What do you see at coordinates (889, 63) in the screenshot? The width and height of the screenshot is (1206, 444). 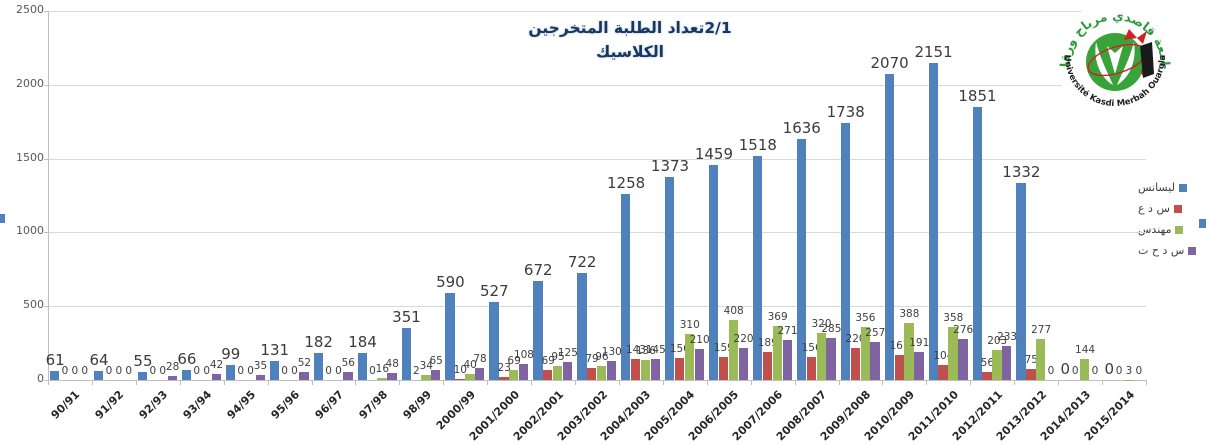 I see `data-label: 2070` at bounding box center [889, 63].